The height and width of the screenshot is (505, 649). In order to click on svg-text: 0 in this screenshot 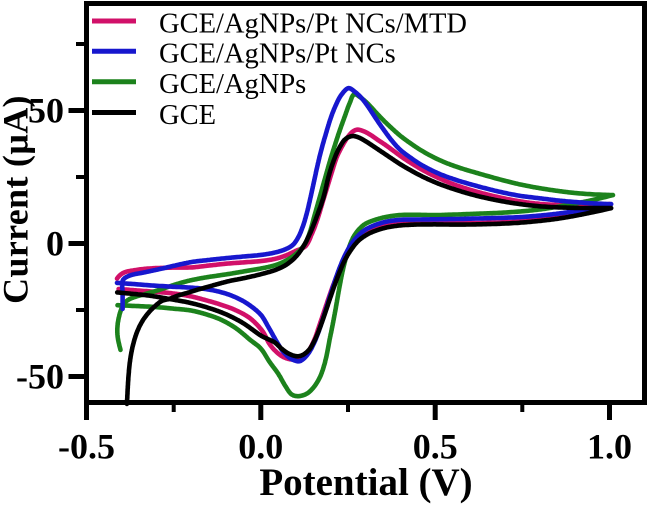, I will do `click(55, 244)`.